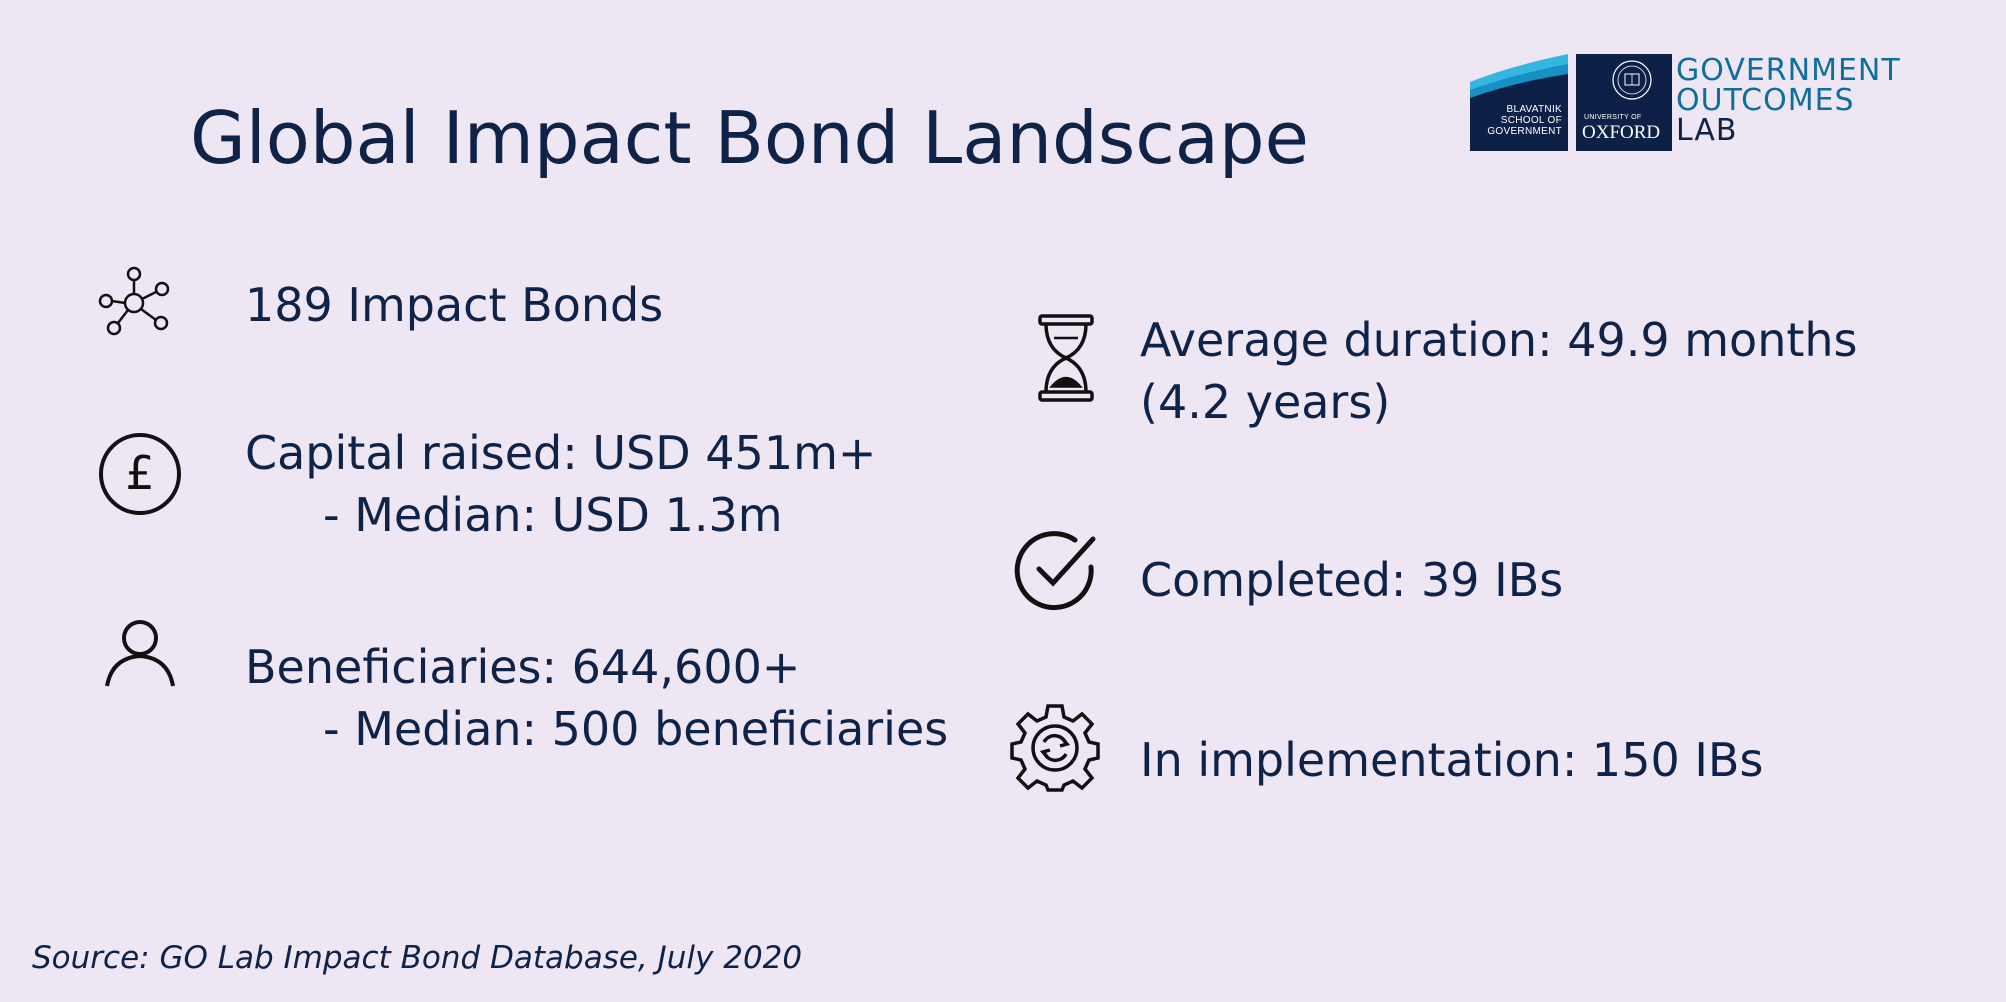 This screenshot has width=2006, height=1002. I want to click on golab-line-3: LAB, so click(1707, 130).